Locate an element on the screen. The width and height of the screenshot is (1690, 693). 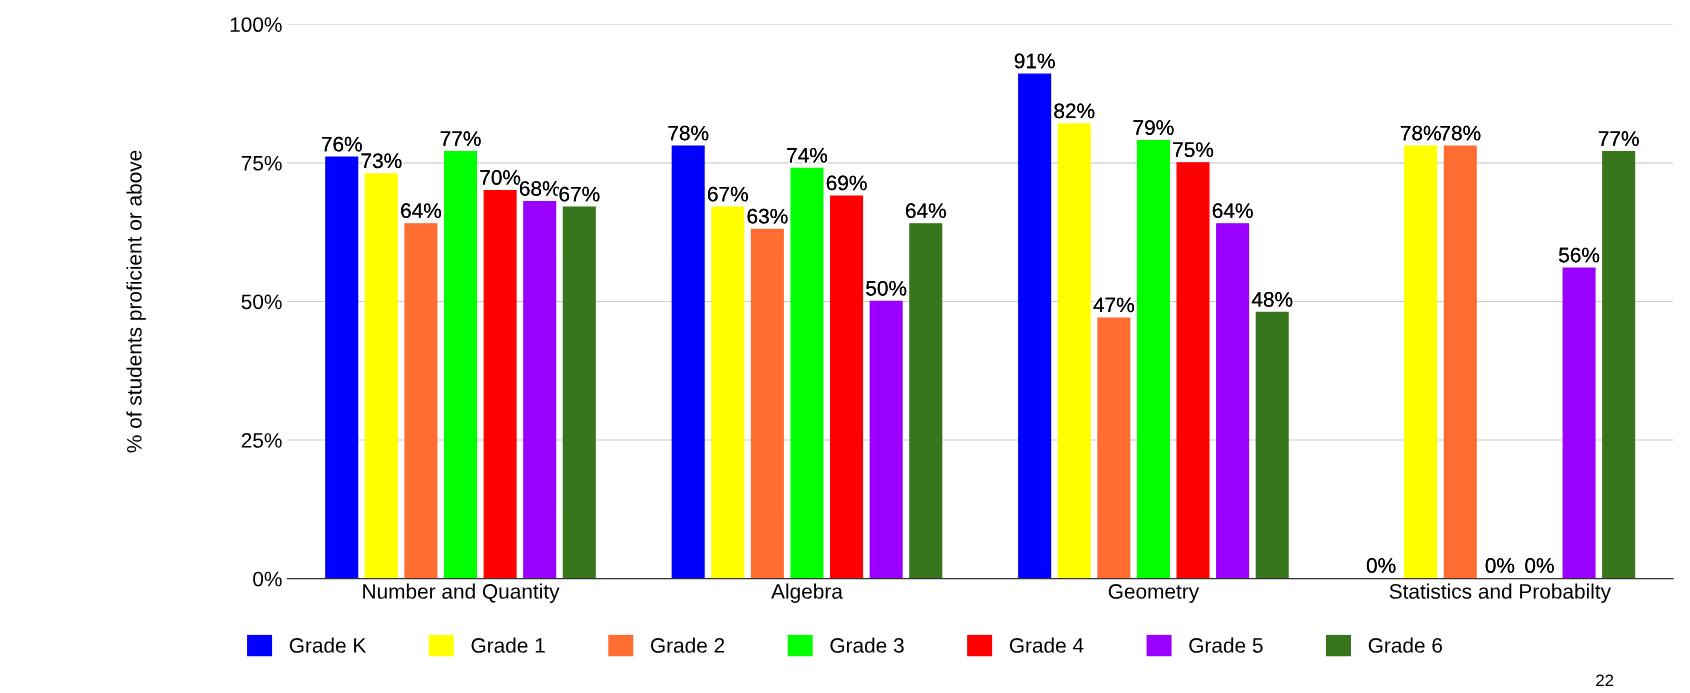
y-tick-label: 50% is located at coordinates (261, 302).